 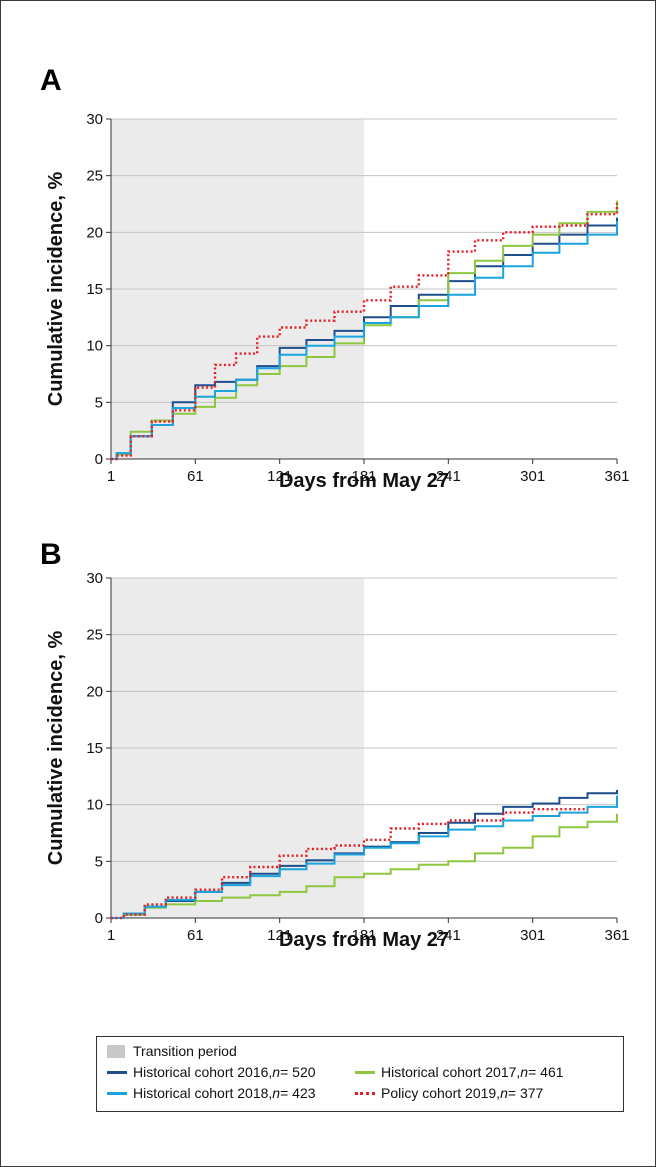 What do you see at coordinates (195, 935) in the screenshot?
I see `panel-b-x-tick-label: 61` at bounding box center [195, 935].